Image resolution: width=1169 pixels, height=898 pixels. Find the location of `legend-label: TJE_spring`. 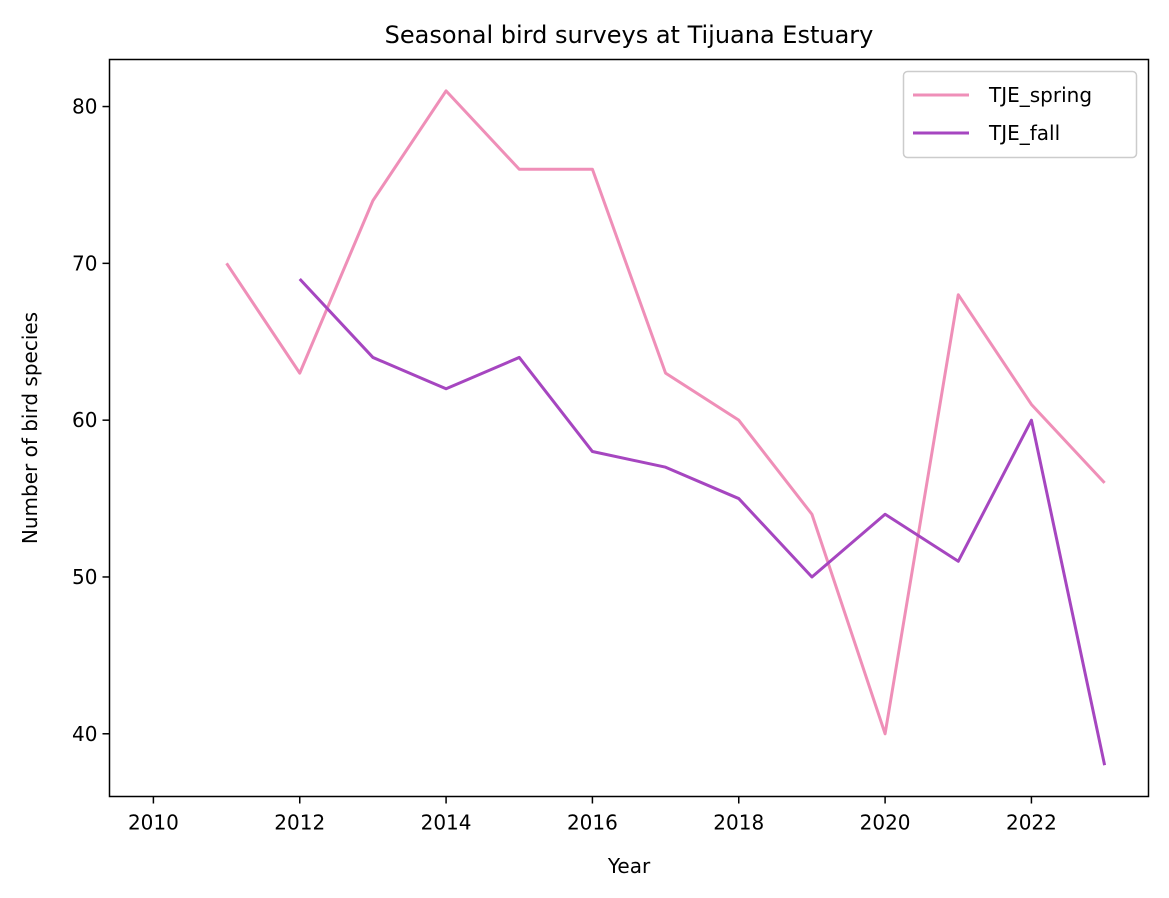

legend-label: TJE_spring is located at coordinates (1040, 95).